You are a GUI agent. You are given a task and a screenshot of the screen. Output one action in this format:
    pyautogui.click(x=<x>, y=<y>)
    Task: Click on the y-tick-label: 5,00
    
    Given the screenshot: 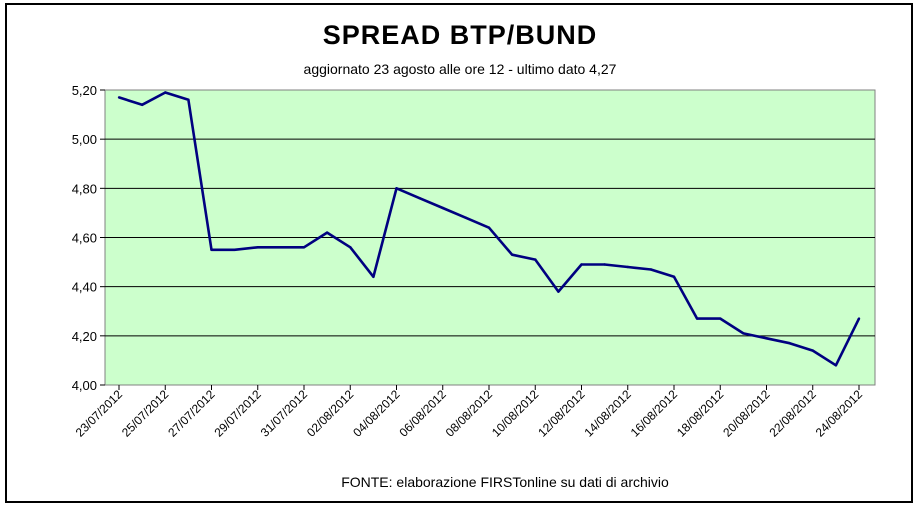 What is the action you would take?
    pyautogui.click(x=84, y=139)
    